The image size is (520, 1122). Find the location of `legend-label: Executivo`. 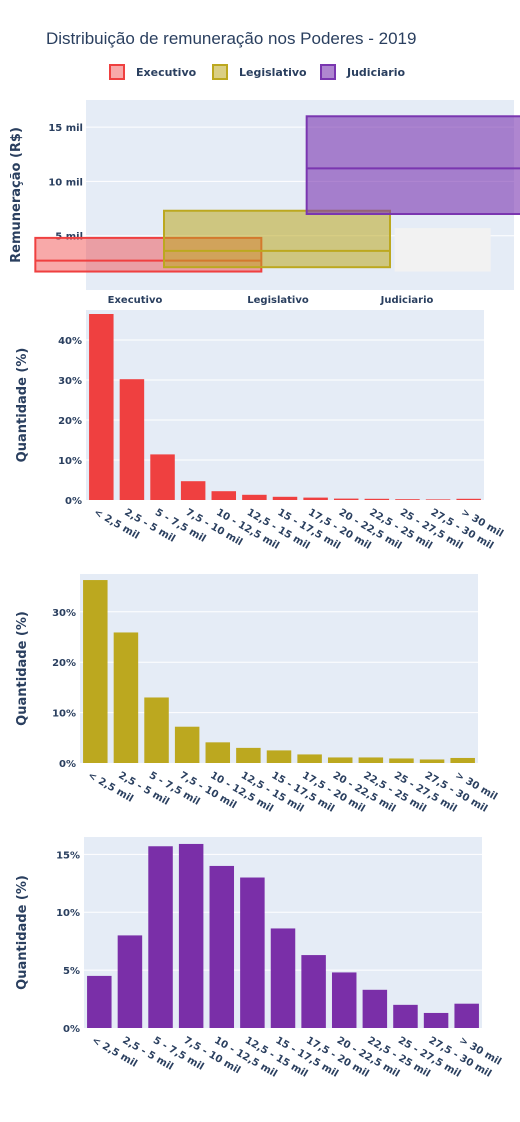

legend-label: Executivo is located at coordinates (166, 72).